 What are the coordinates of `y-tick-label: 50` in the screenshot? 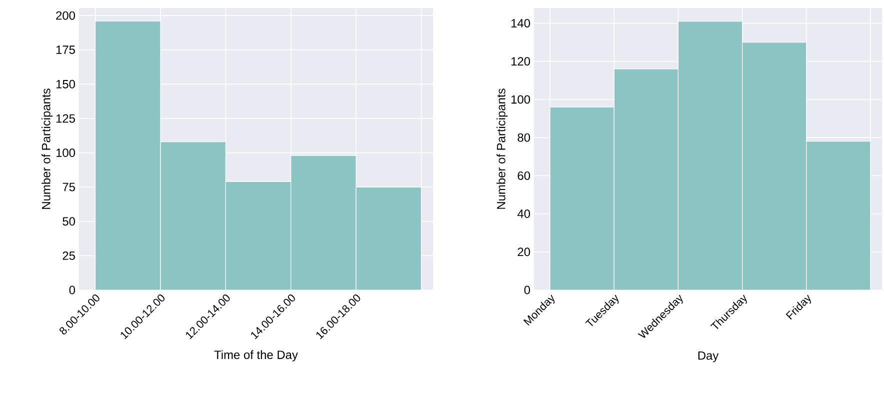 It's located at (69, 221).